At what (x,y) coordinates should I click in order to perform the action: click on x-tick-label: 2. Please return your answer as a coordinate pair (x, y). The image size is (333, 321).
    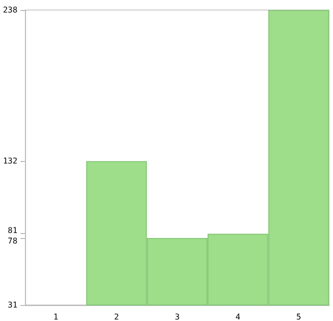
    Looking at the image, I should click on (117, 316).